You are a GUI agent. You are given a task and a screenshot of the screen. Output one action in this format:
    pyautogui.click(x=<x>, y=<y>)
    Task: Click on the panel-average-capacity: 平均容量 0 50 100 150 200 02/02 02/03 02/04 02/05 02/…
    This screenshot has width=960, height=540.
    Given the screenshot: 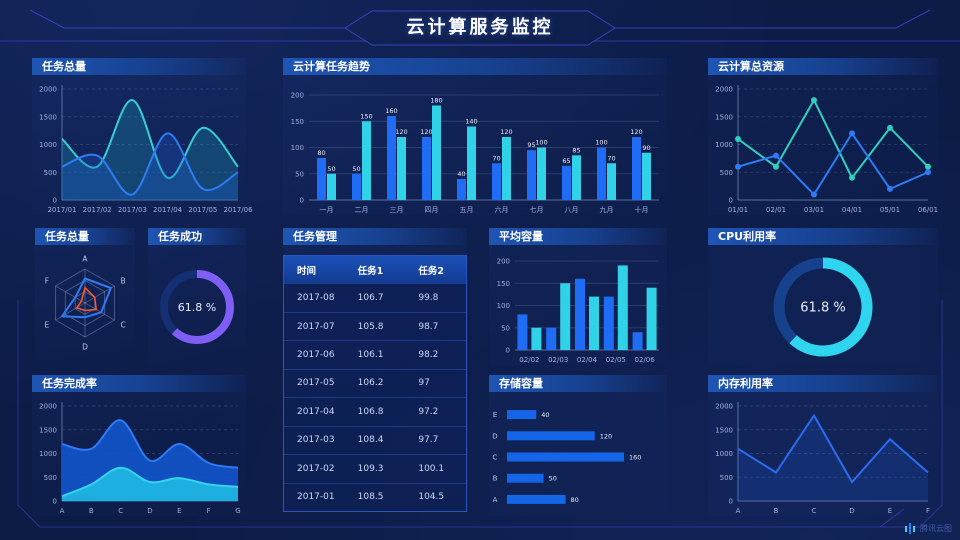 What is the action you would take?
    pyautogui.click(x=578, y=296)
    